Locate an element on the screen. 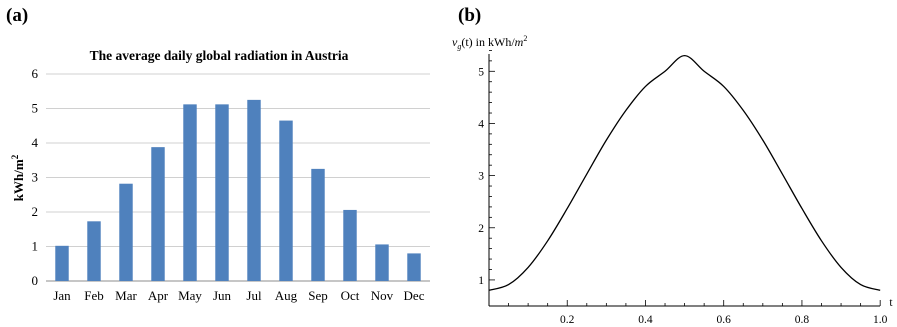 Image resolution: width=897 pixels, height=327 pixels. chart-a-x-tick-label: Feb is located at coordinates (94, 295).